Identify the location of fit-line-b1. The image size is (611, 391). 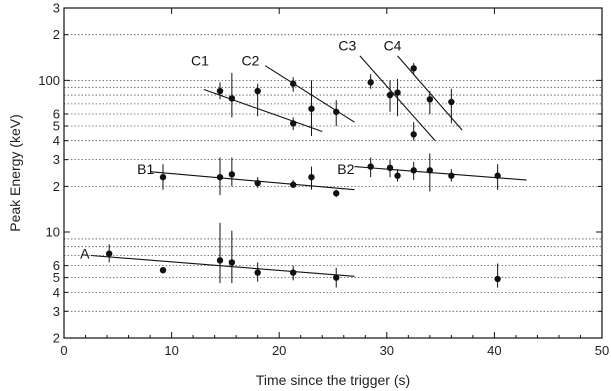
(252, 181).